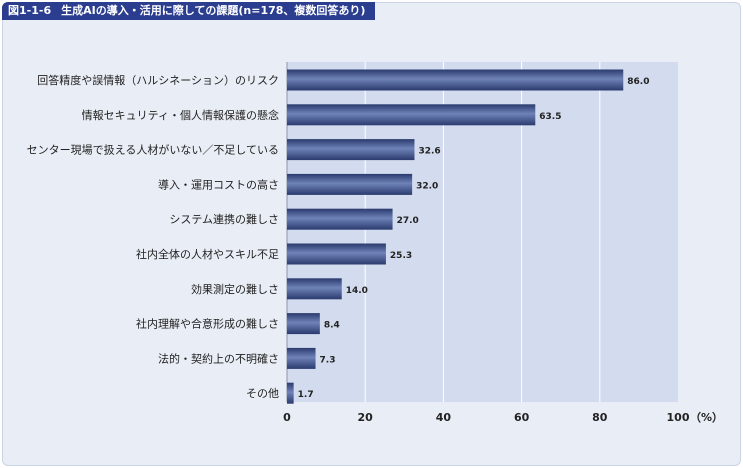 This screenshot has width=743, height=468. Describe the element at coordinates (213, 10) in the screenshot. I see `figure-title: 生成AIの導入・活用に際しての課題(n=178、複数回答あり)` at that location.